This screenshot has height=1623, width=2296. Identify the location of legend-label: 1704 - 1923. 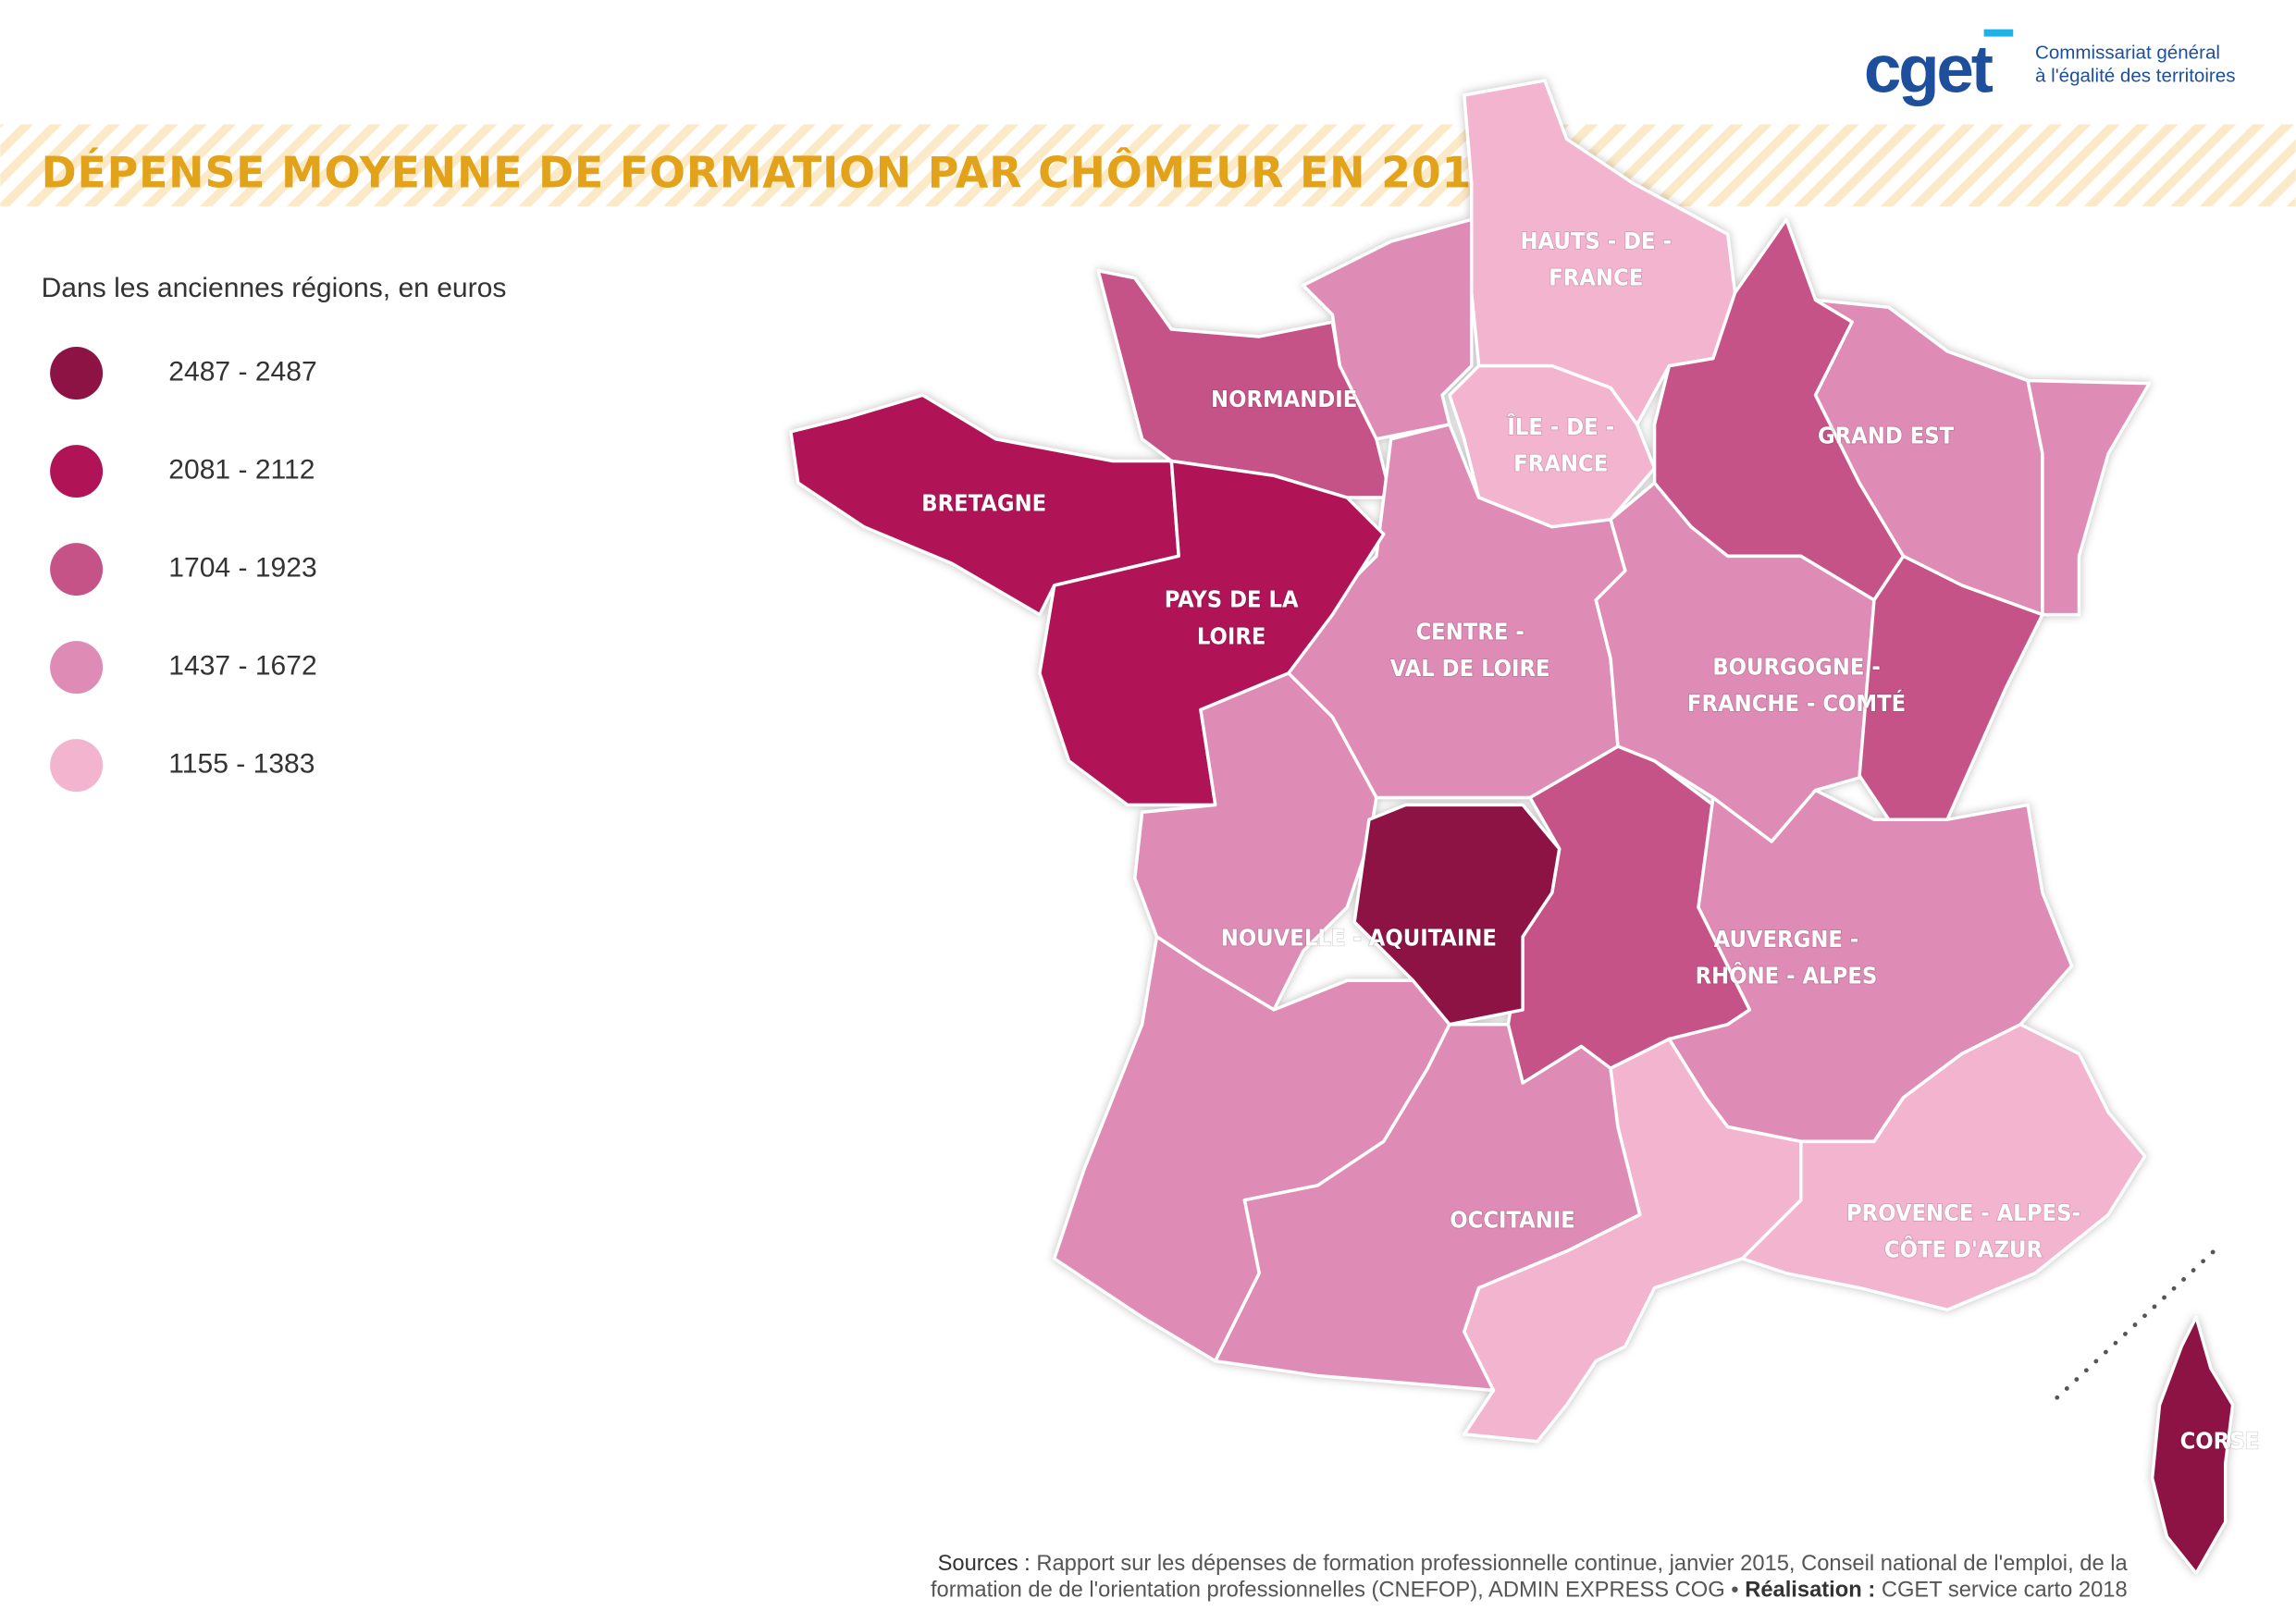
(242, 568).